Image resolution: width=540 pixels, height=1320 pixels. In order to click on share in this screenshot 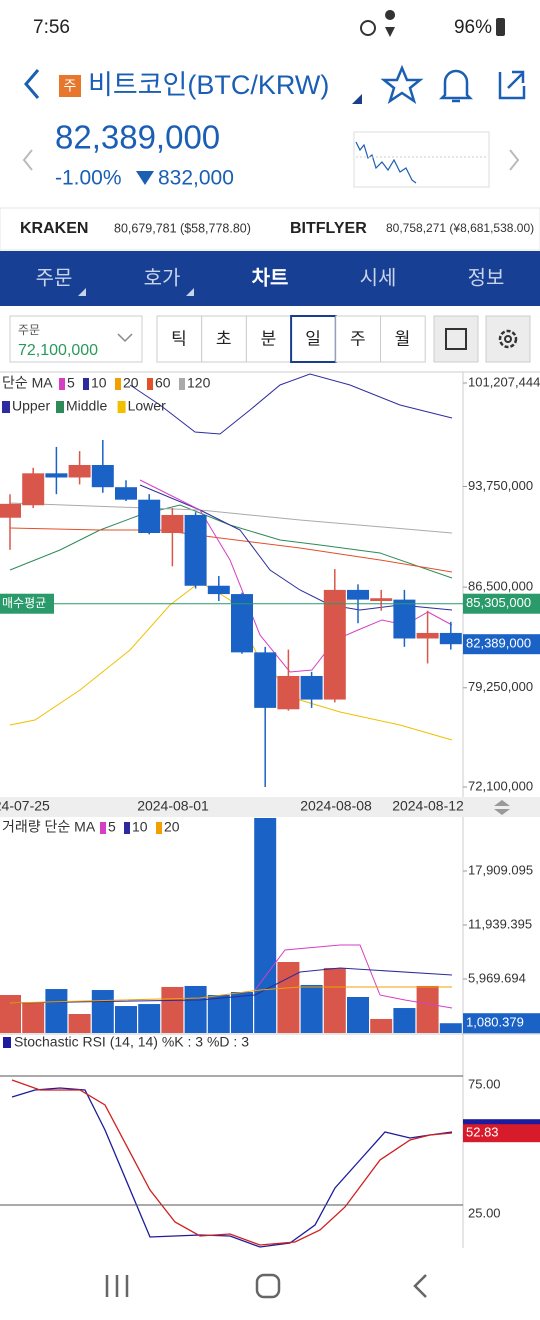, I will do `click(512, 85)`.